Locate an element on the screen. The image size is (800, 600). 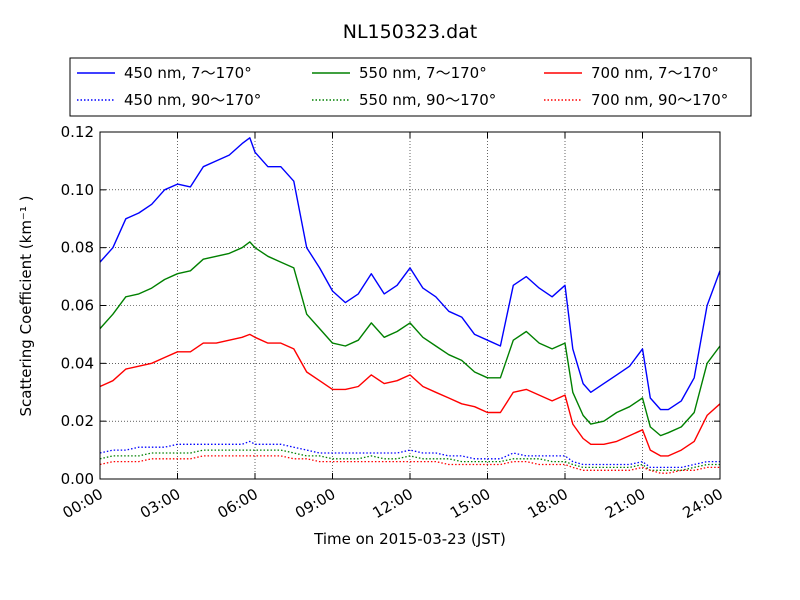
y-axis-label: Scattering Coefficient (km⁻¹ ) is located at coordinates (26, 306).